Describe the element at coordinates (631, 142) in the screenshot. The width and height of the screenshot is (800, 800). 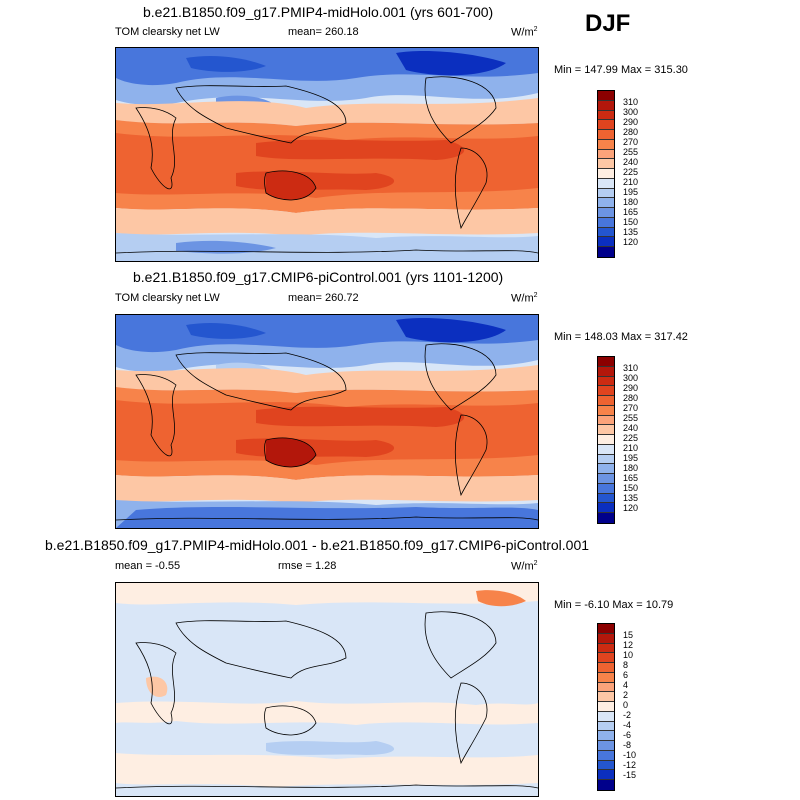
I see `panel1-cbar-label: 270` at that location.